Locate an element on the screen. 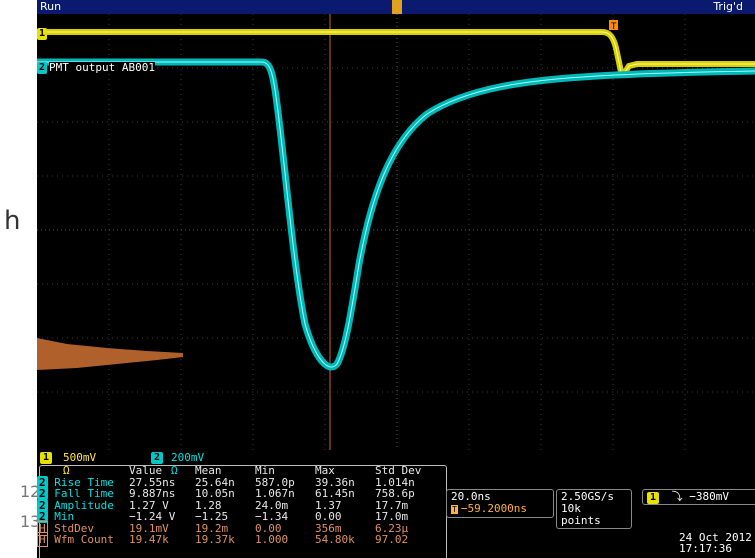 The width and height of the screenshot is (755, 558). measurement-max: 356m is located at coordinates (328, 528).